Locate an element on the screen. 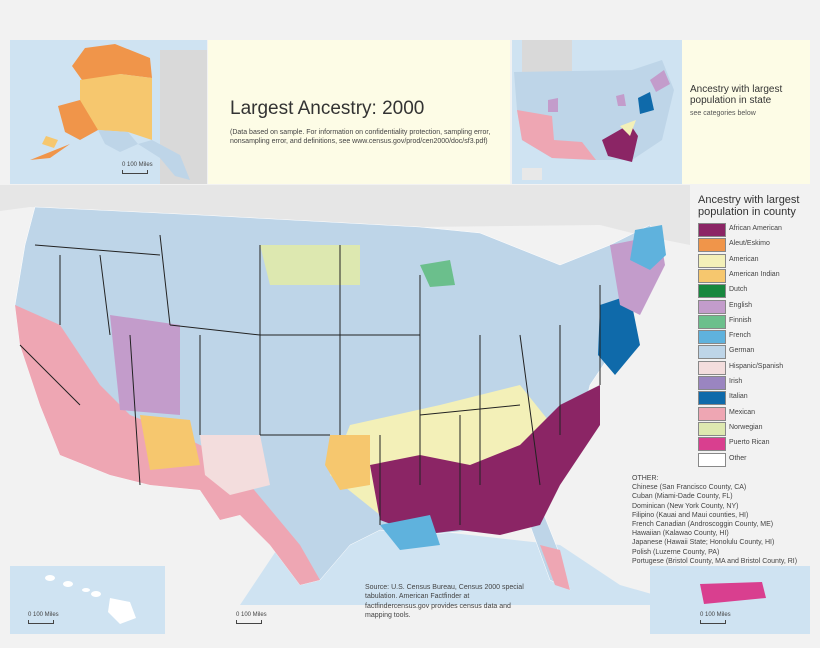 Image resolution: width=820 pixels, height=648 pixels. alaska-german-panhandle is located at coordinates (164, 160).